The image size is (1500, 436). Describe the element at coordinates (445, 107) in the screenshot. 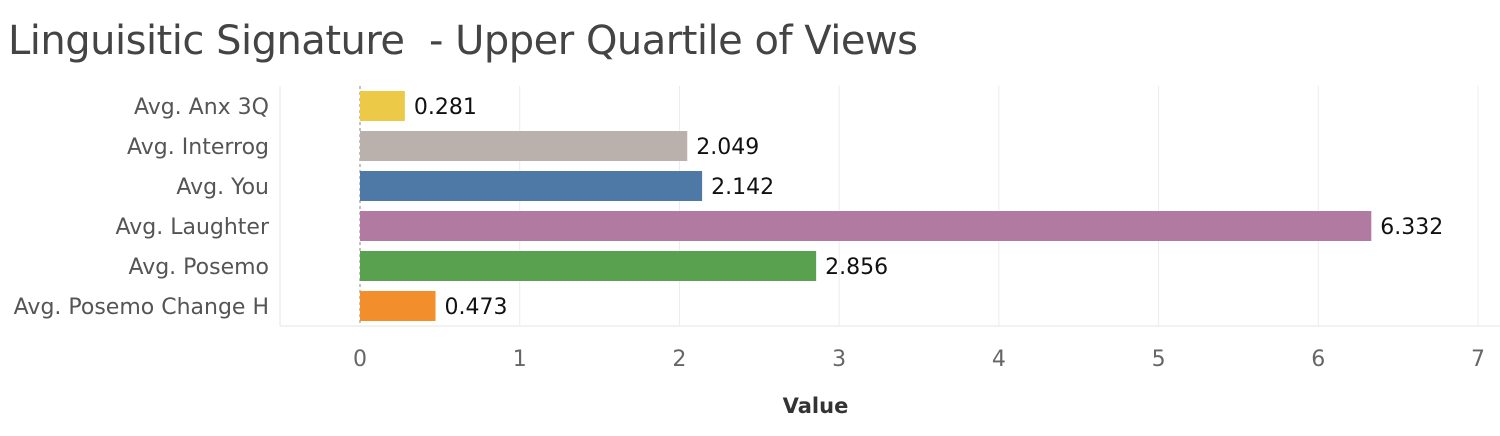

I see `value-label-0: 0.281` at that location.